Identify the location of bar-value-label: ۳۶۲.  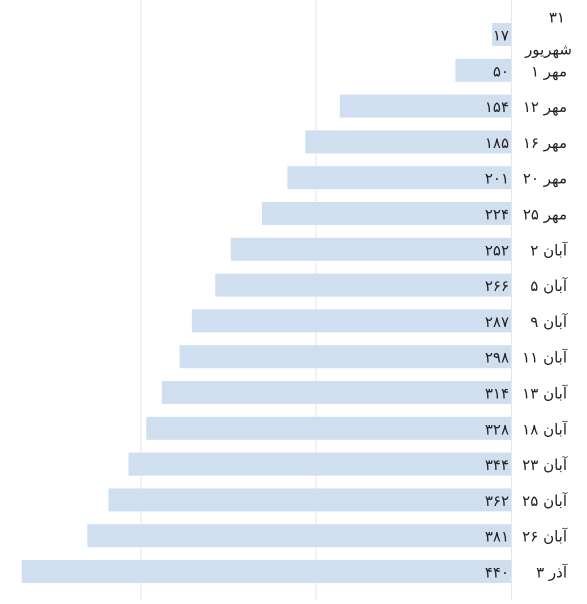
(497, 501).